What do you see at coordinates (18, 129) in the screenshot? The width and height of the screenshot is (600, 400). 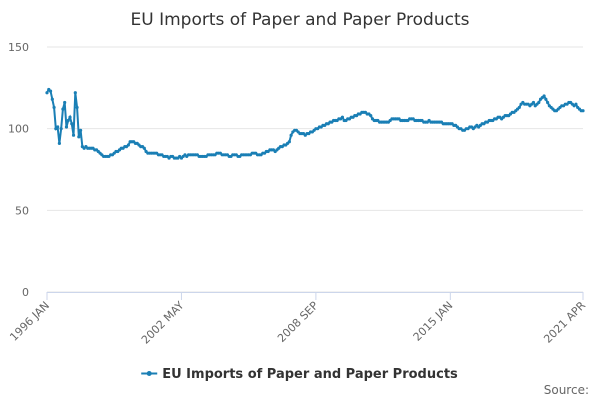 I see `y-tick-label: 100` at bounding box center [18, 129].